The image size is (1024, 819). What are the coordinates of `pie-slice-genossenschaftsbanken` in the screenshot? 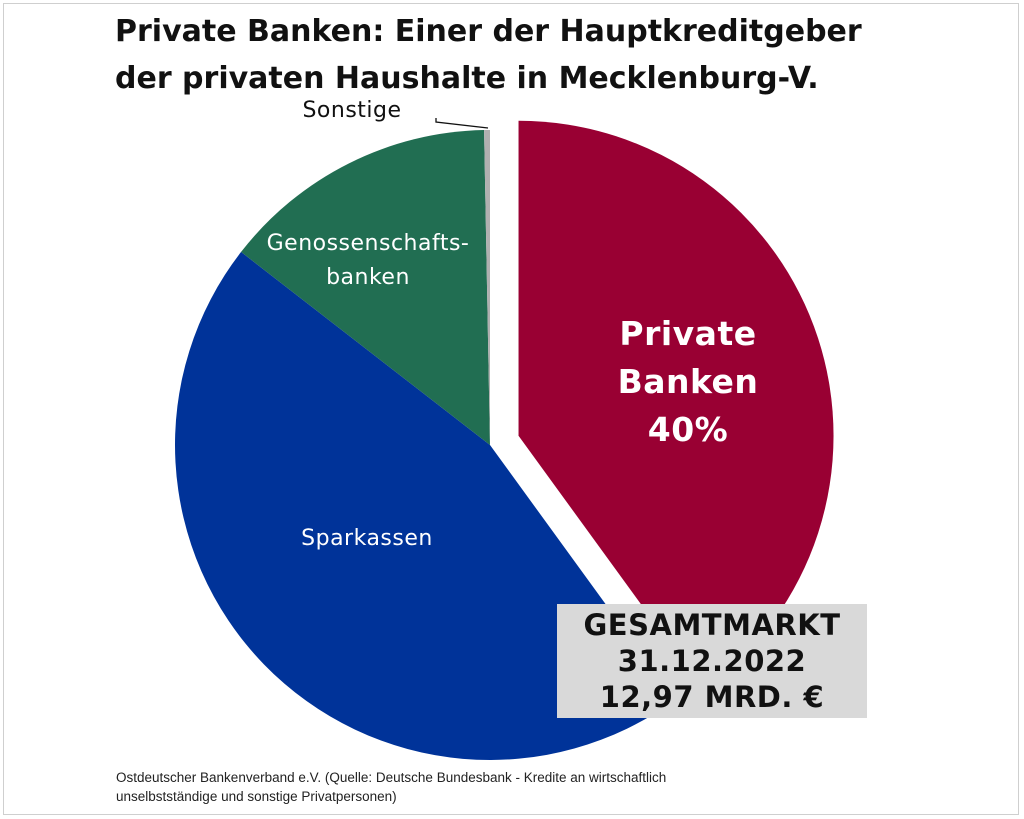 It's located at (365, 287).